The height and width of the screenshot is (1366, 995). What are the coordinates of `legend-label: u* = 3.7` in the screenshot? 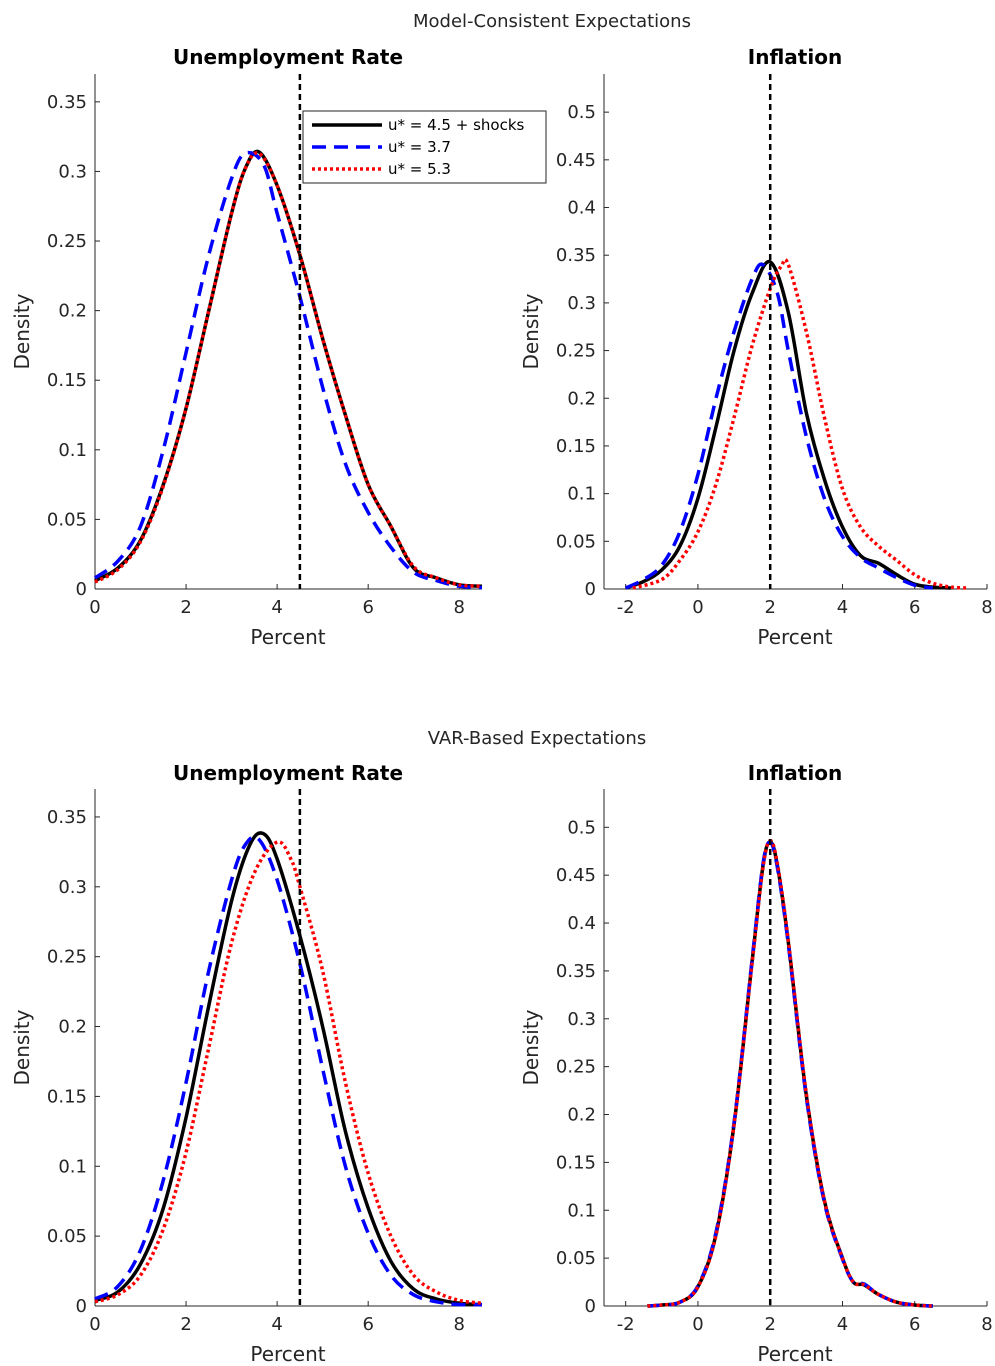 It's located at (419, 147).